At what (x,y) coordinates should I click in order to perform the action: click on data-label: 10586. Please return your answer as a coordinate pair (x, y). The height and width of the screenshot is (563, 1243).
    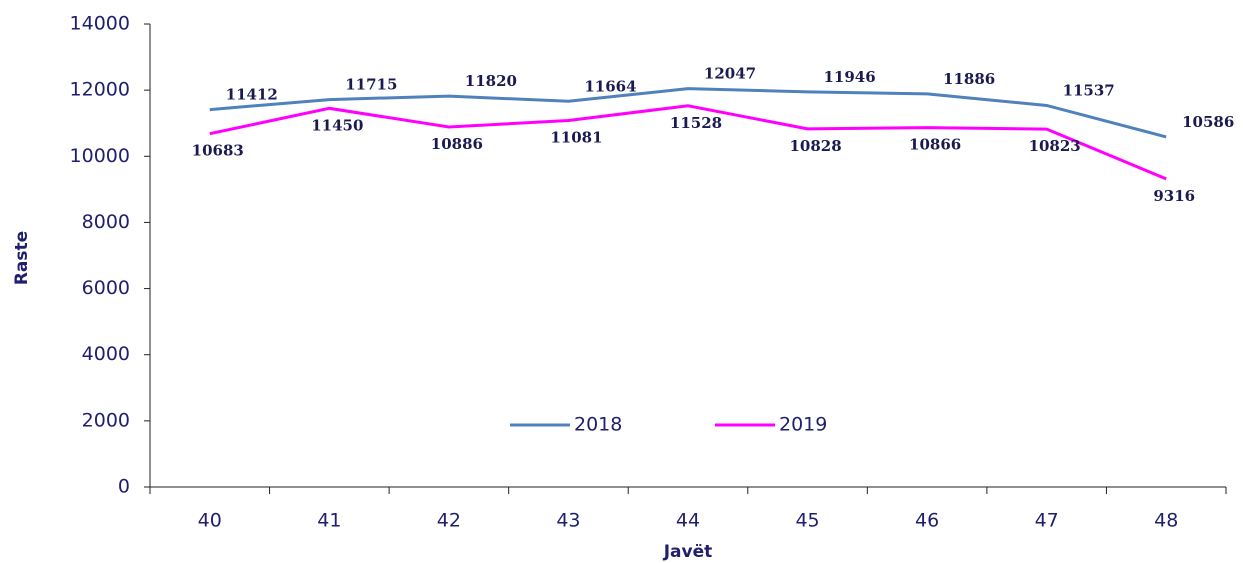
    Looking at the image, I should click on (1208, 122).